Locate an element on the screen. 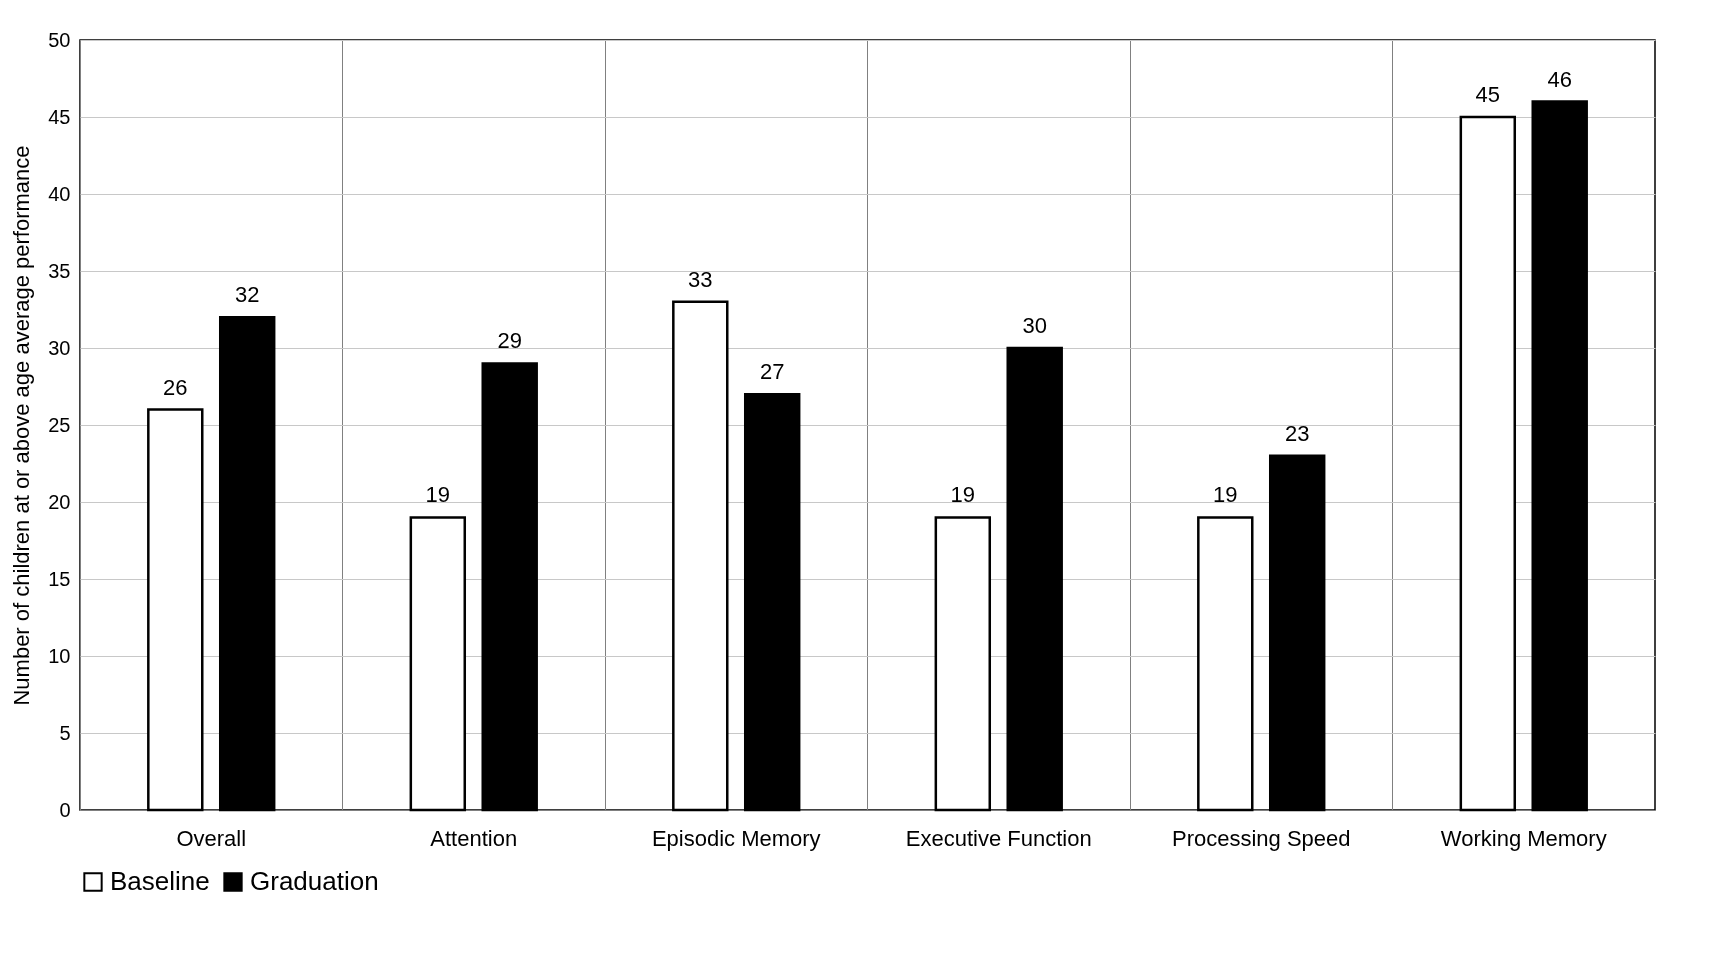  y-tick-label: 0 is located at coordinates (65, 809).